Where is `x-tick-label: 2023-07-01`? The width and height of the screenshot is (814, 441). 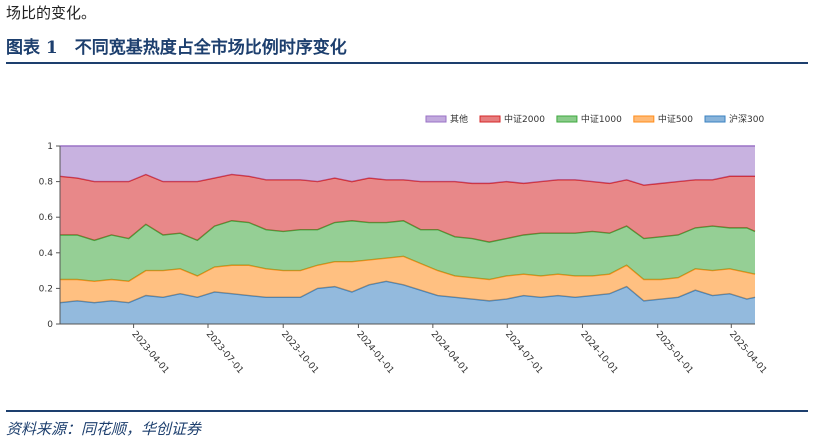 x-tick-label: 2023-07-01 is located at coordinates (224, 353).